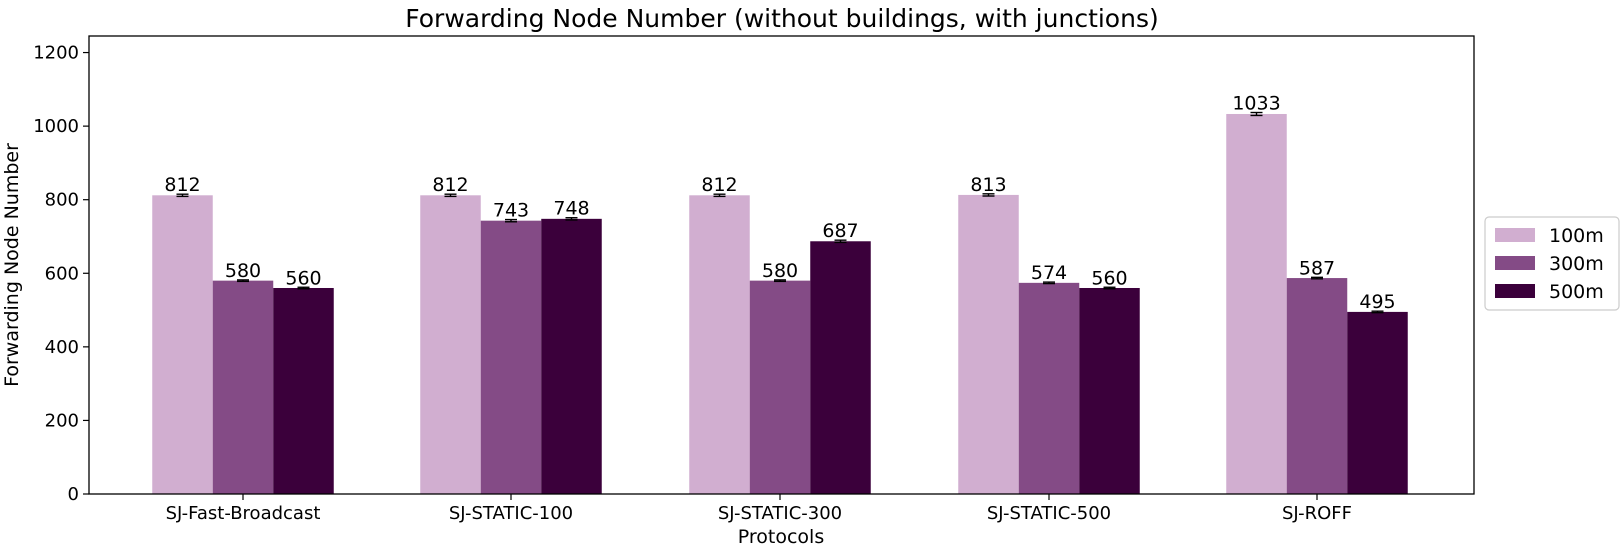  Describe the element at coordinates (840, 231) in the screenshot. I see `bar-value-label: 687` at that location.